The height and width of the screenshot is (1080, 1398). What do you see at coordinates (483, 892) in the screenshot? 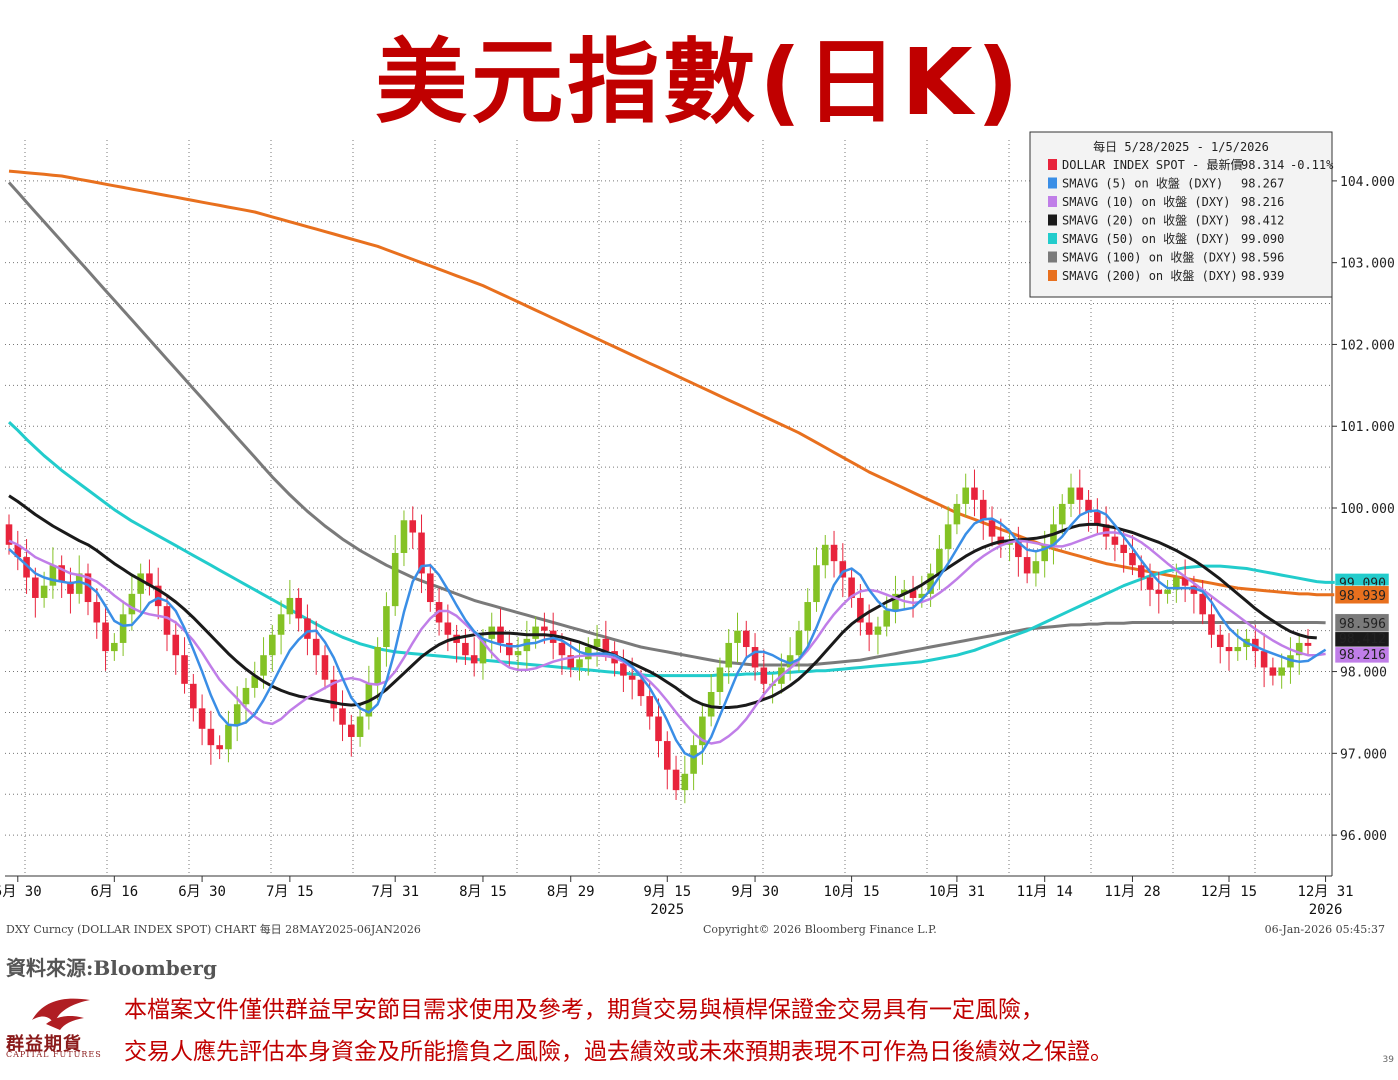
I see `x-tick-label: 8月 15` at bounding box center [483, 892].